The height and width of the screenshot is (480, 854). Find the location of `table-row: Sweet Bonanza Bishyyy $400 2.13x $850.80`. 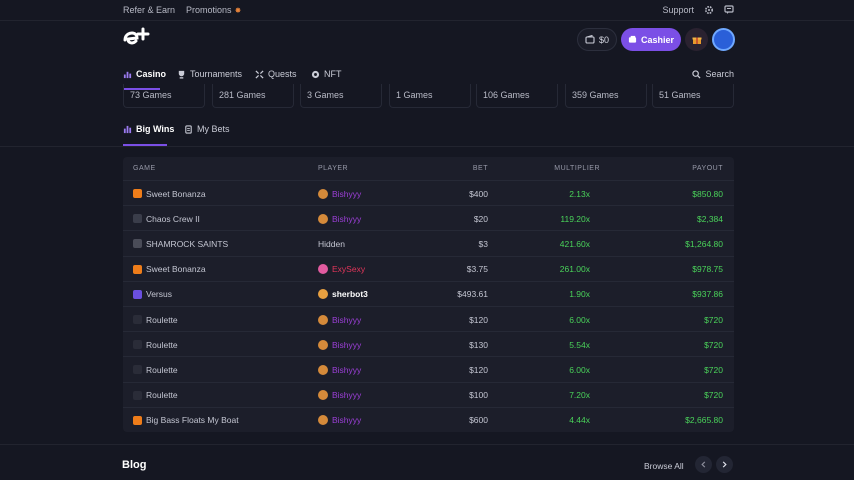

table-row: Sweet Bonanza Bishyyy $400 2.13x $850.80 is located at coordinates (428, 192).